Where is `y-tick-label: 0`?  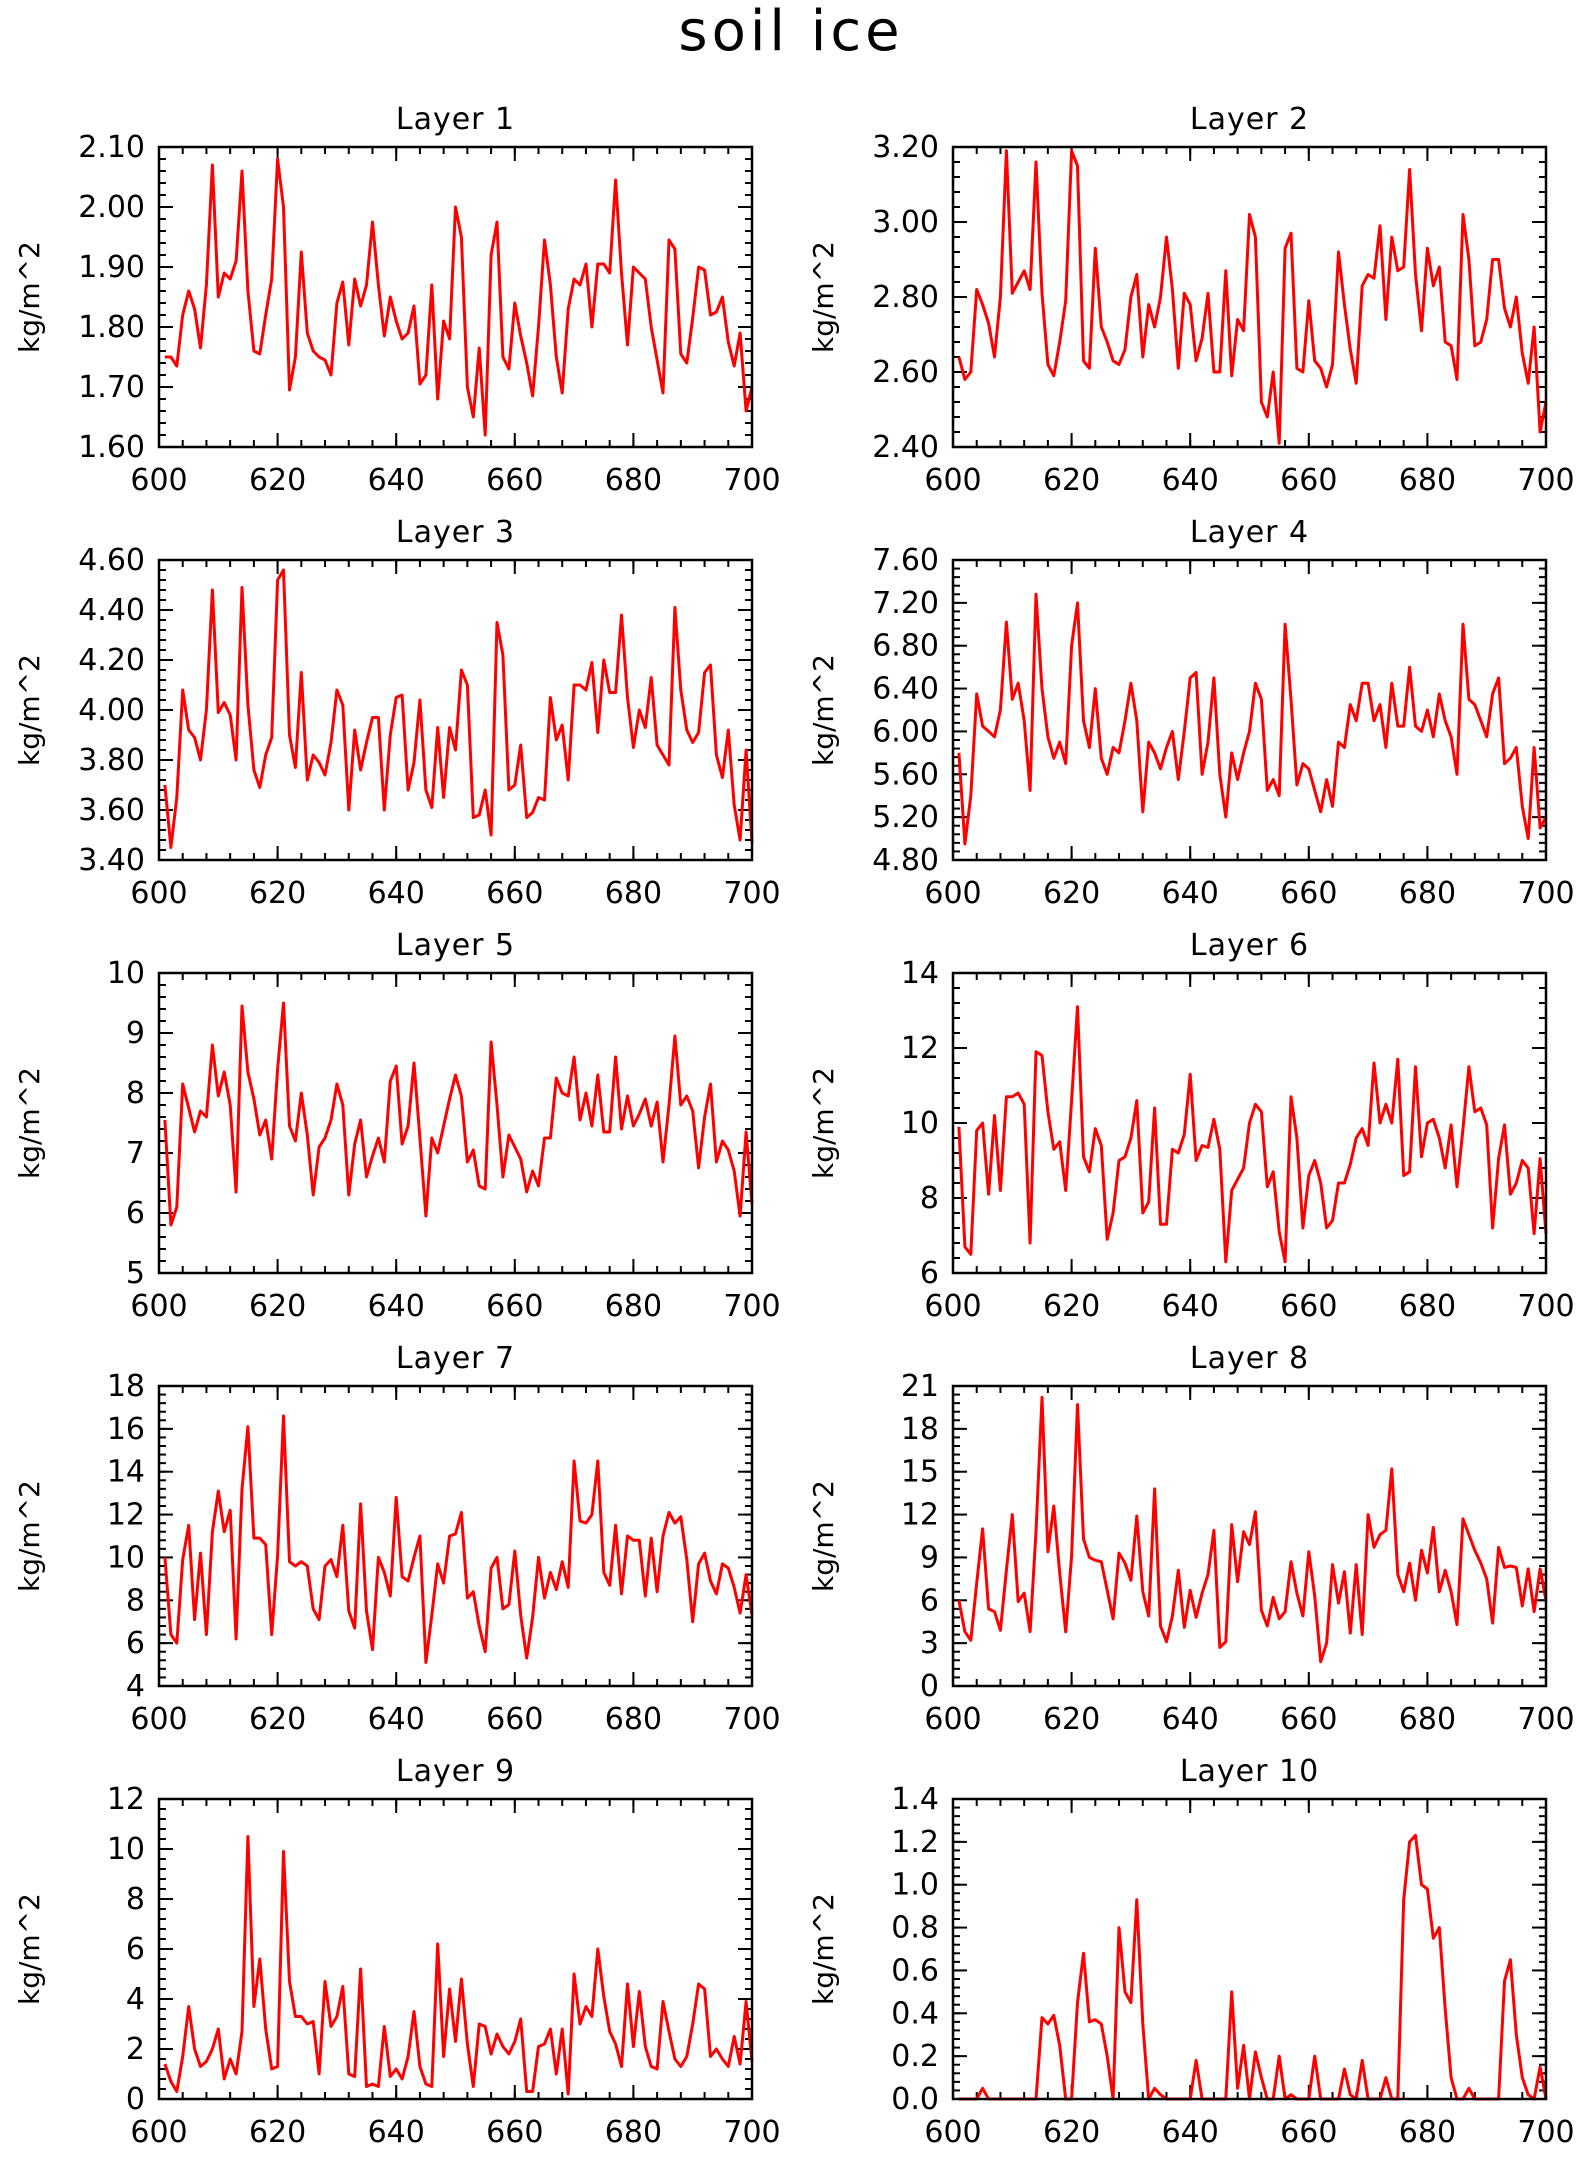 y-tick-label: 0 is located at coordinates (135, 2099).